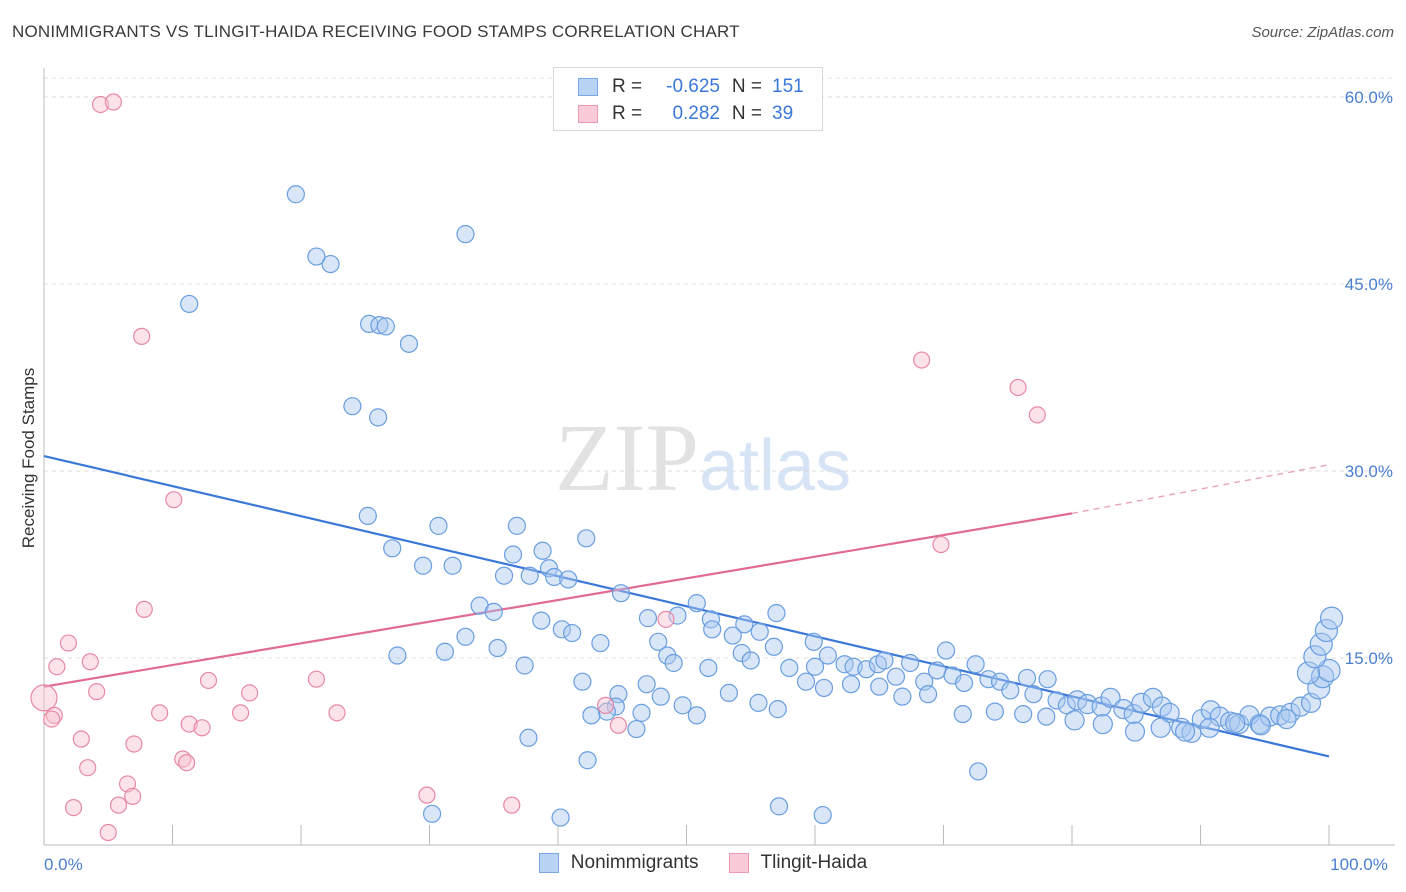 The image size is (1406, 892). Describe the element at coordinates (1369, 284) in the screenshot. I see `y-tick-label: 45.0%` at that location.